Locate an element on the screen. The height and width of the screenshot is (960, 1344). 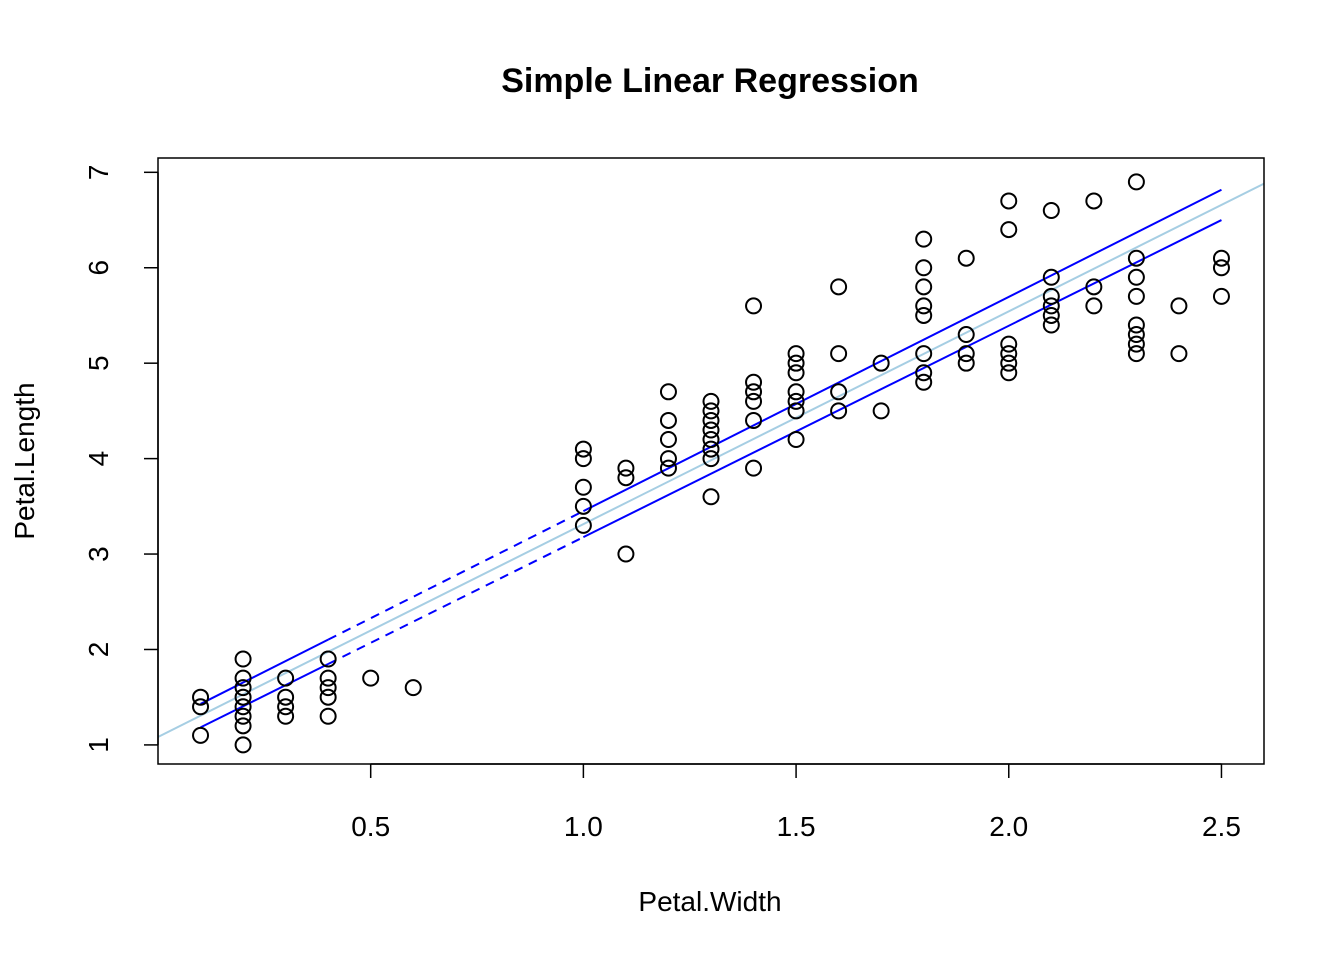
confidence-lower-dashed is located at coordinates (455, 600).